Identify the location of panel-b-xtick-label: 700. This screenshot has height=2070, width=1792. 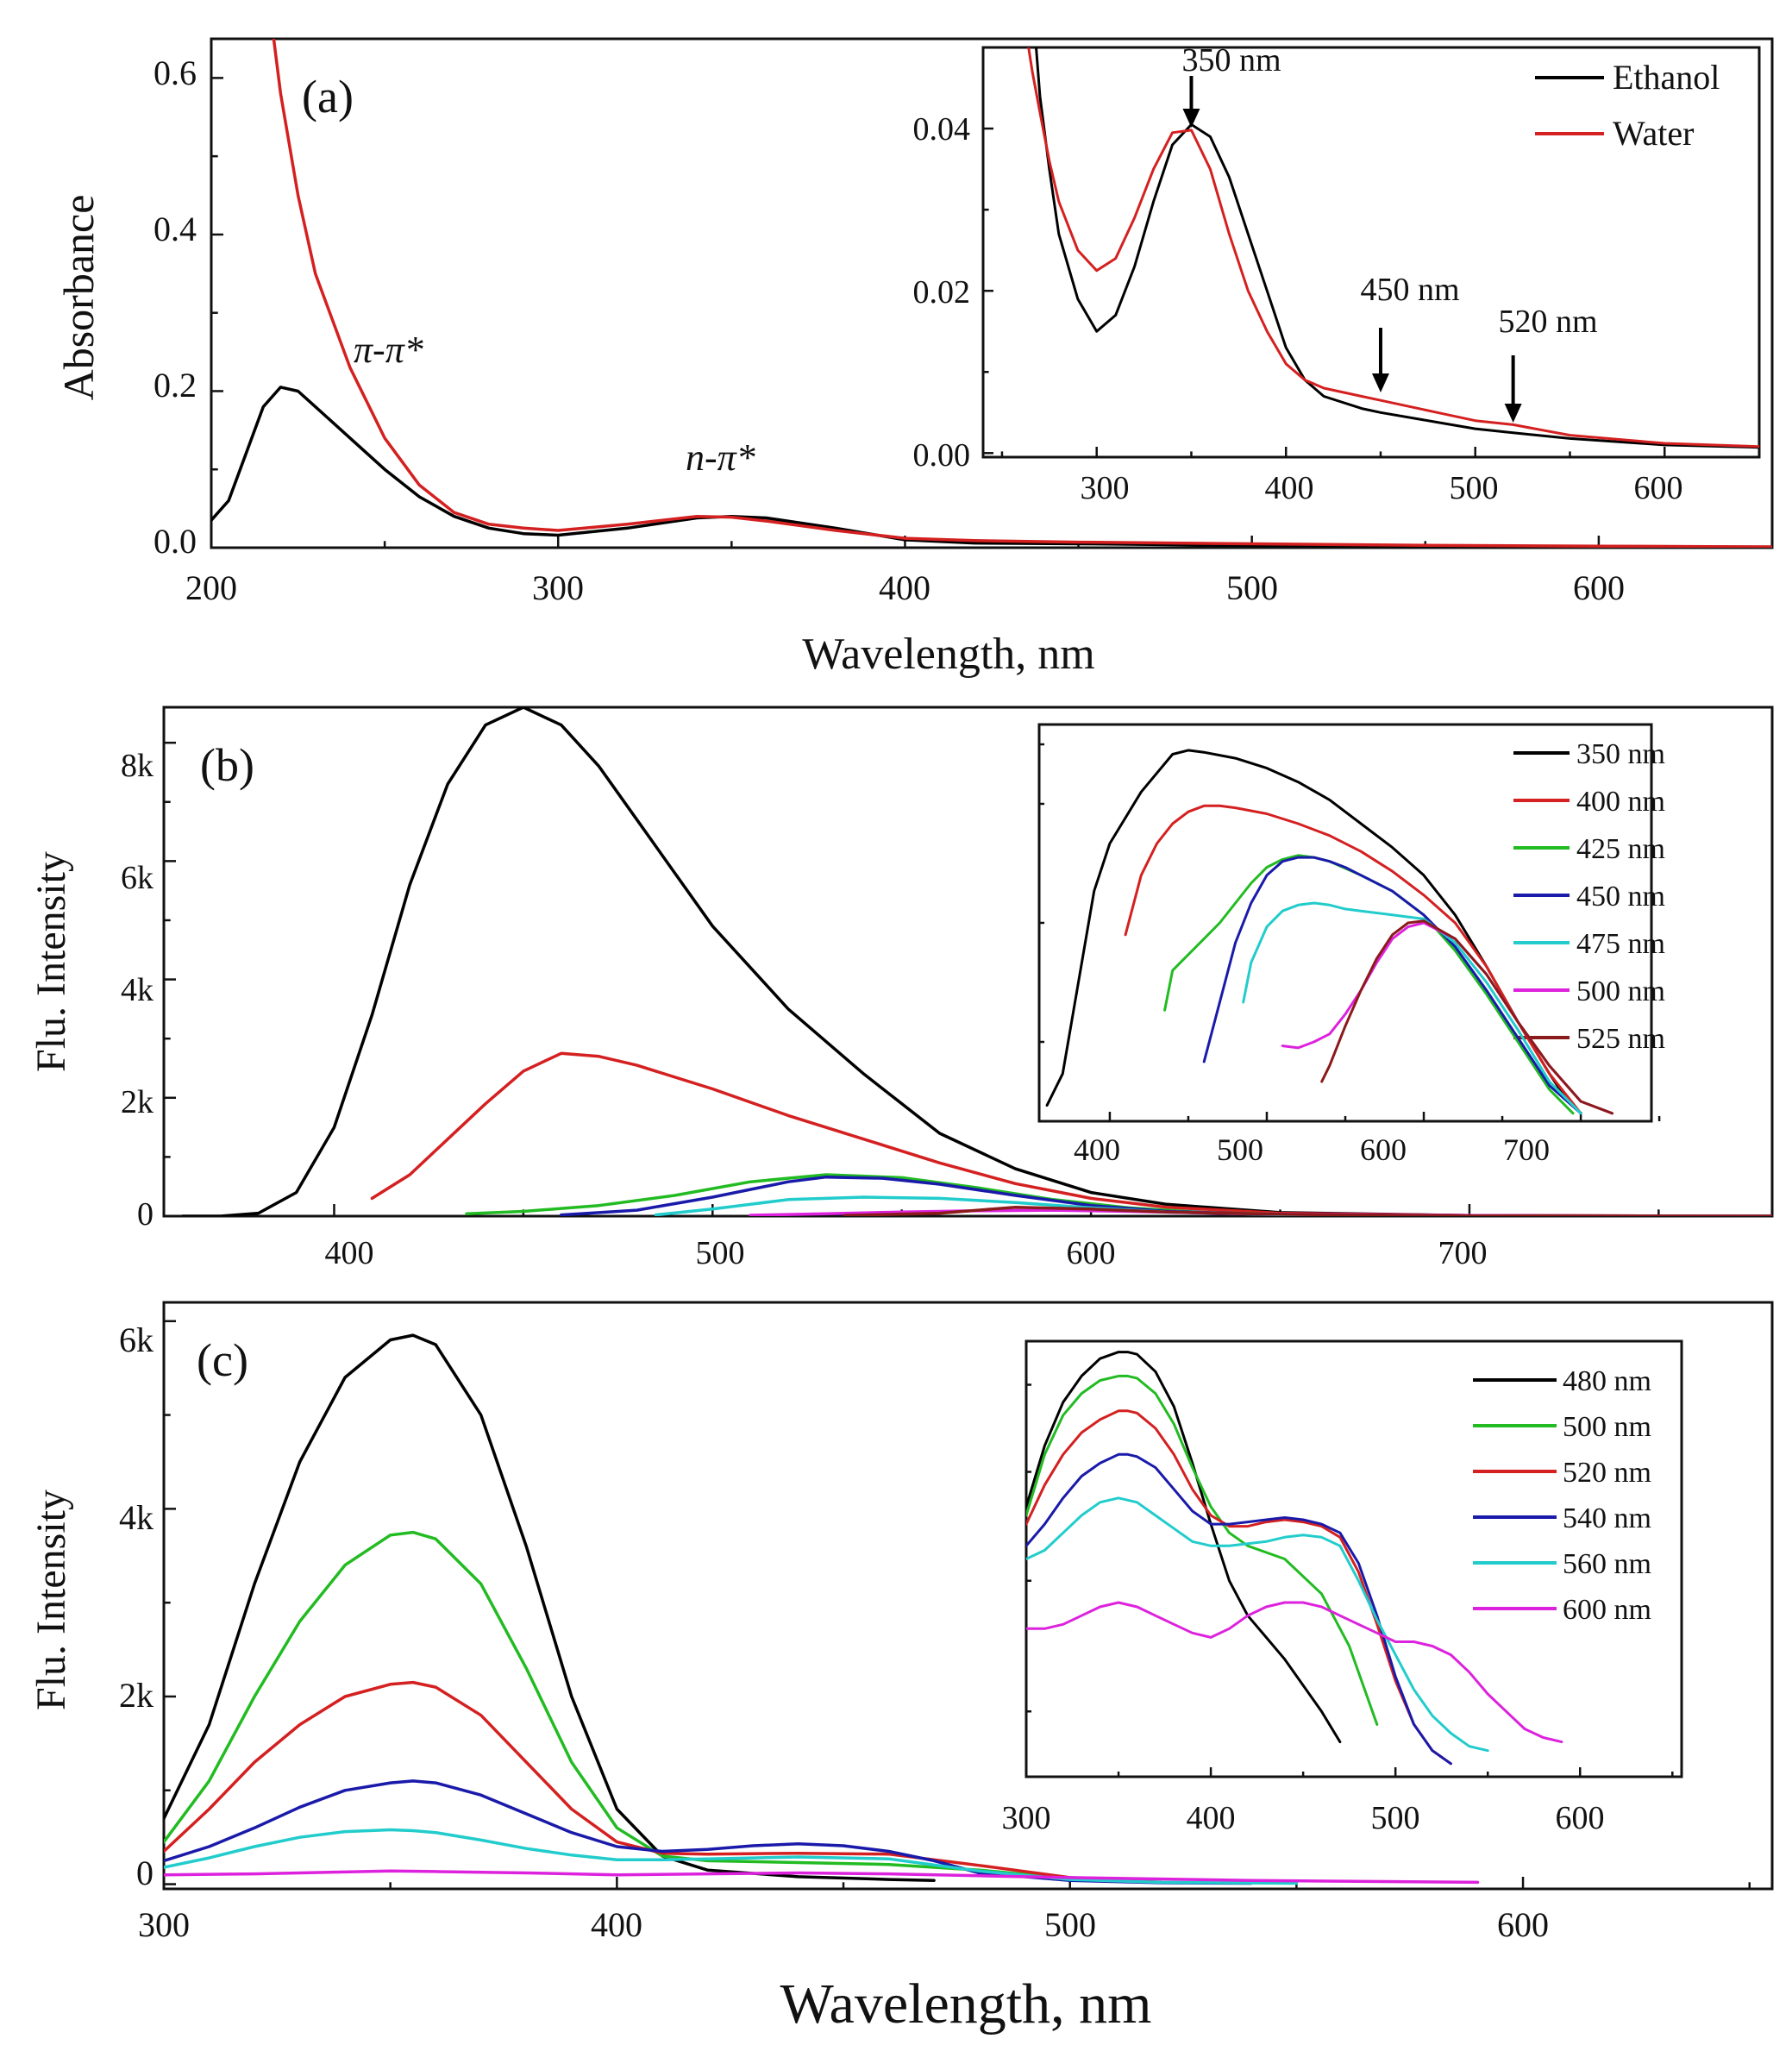
(1463, 1253).